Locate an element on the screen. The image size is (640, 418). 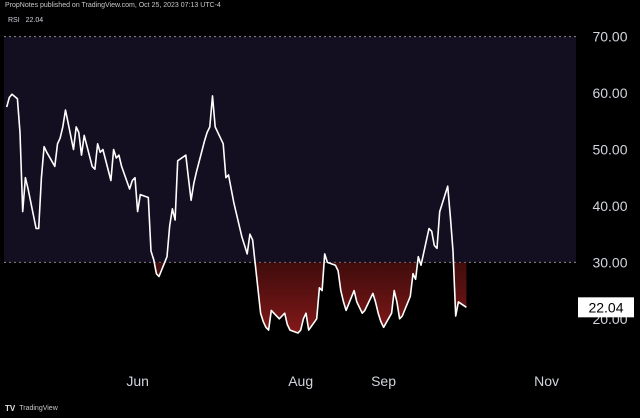
indicator-value: 22.04 is located at coordinates (34, 20).